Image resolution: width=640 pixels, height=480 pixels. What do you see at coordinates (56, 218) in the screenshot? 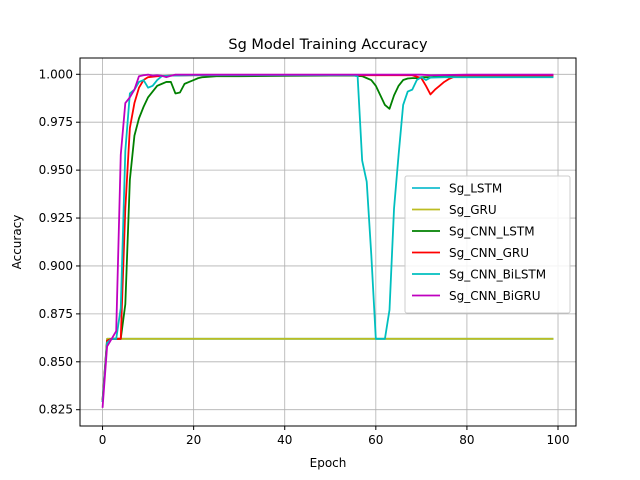
I see `y-tick-label: 0.925` at bounding box center [56, 218].